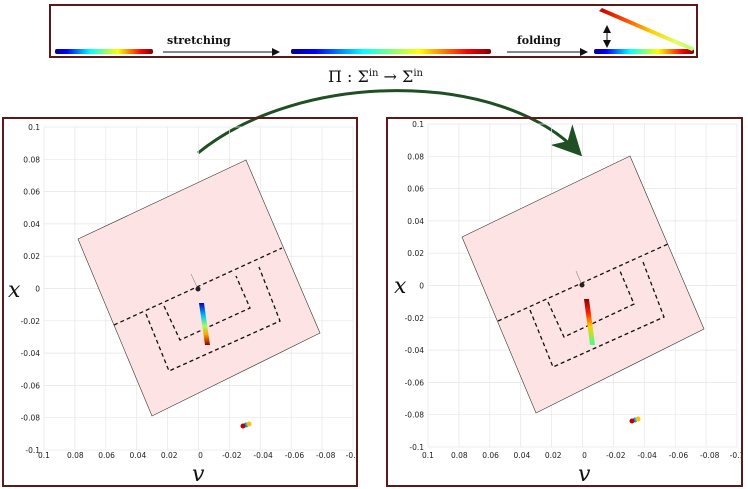 The width and height of the screenshot is (748, 489). I want to click on initial-strip, so click(104, 51).